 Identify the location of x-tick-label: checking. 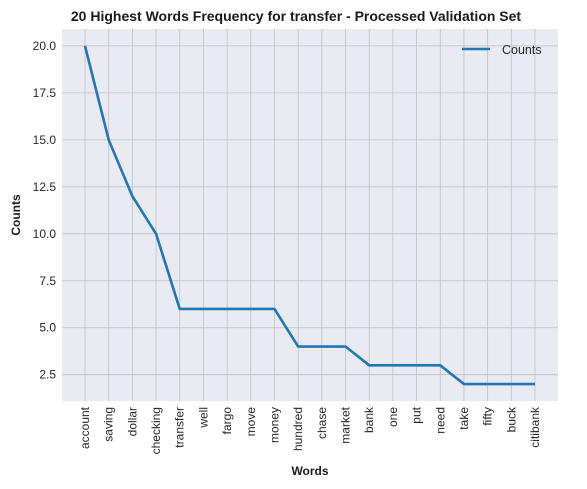
(156, 430).